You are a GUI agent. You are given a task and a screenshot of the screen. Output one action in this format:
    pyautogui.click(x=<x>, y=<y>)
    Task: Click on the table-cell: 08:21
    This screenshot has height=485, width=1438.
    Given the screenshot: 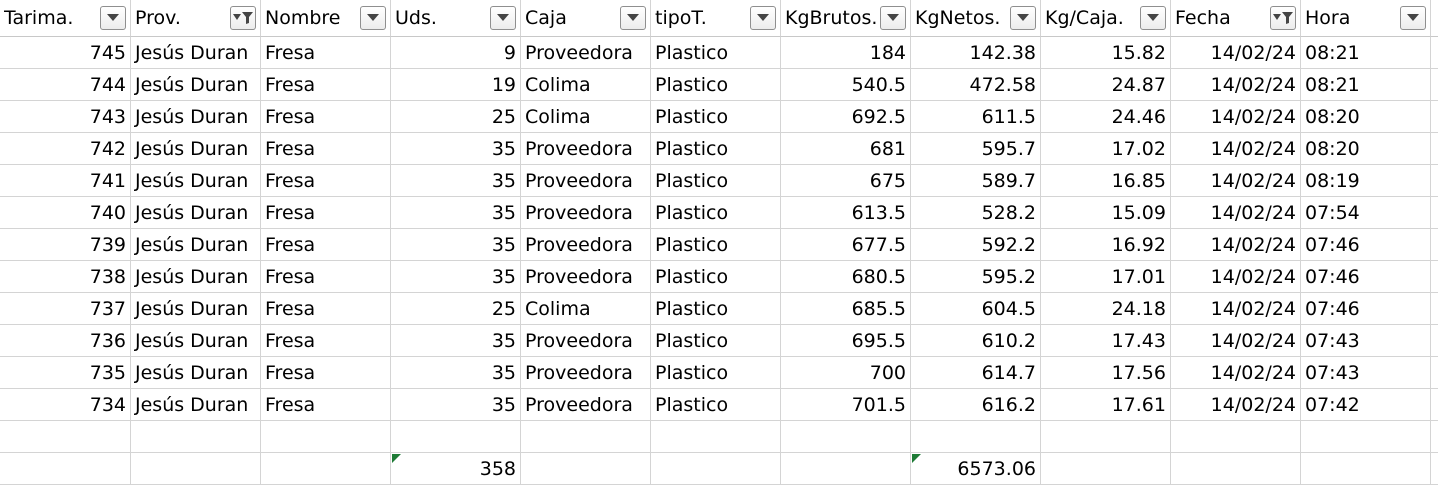 What is the action you would take?
    pyautogui.click(x=1366, y=85)
    